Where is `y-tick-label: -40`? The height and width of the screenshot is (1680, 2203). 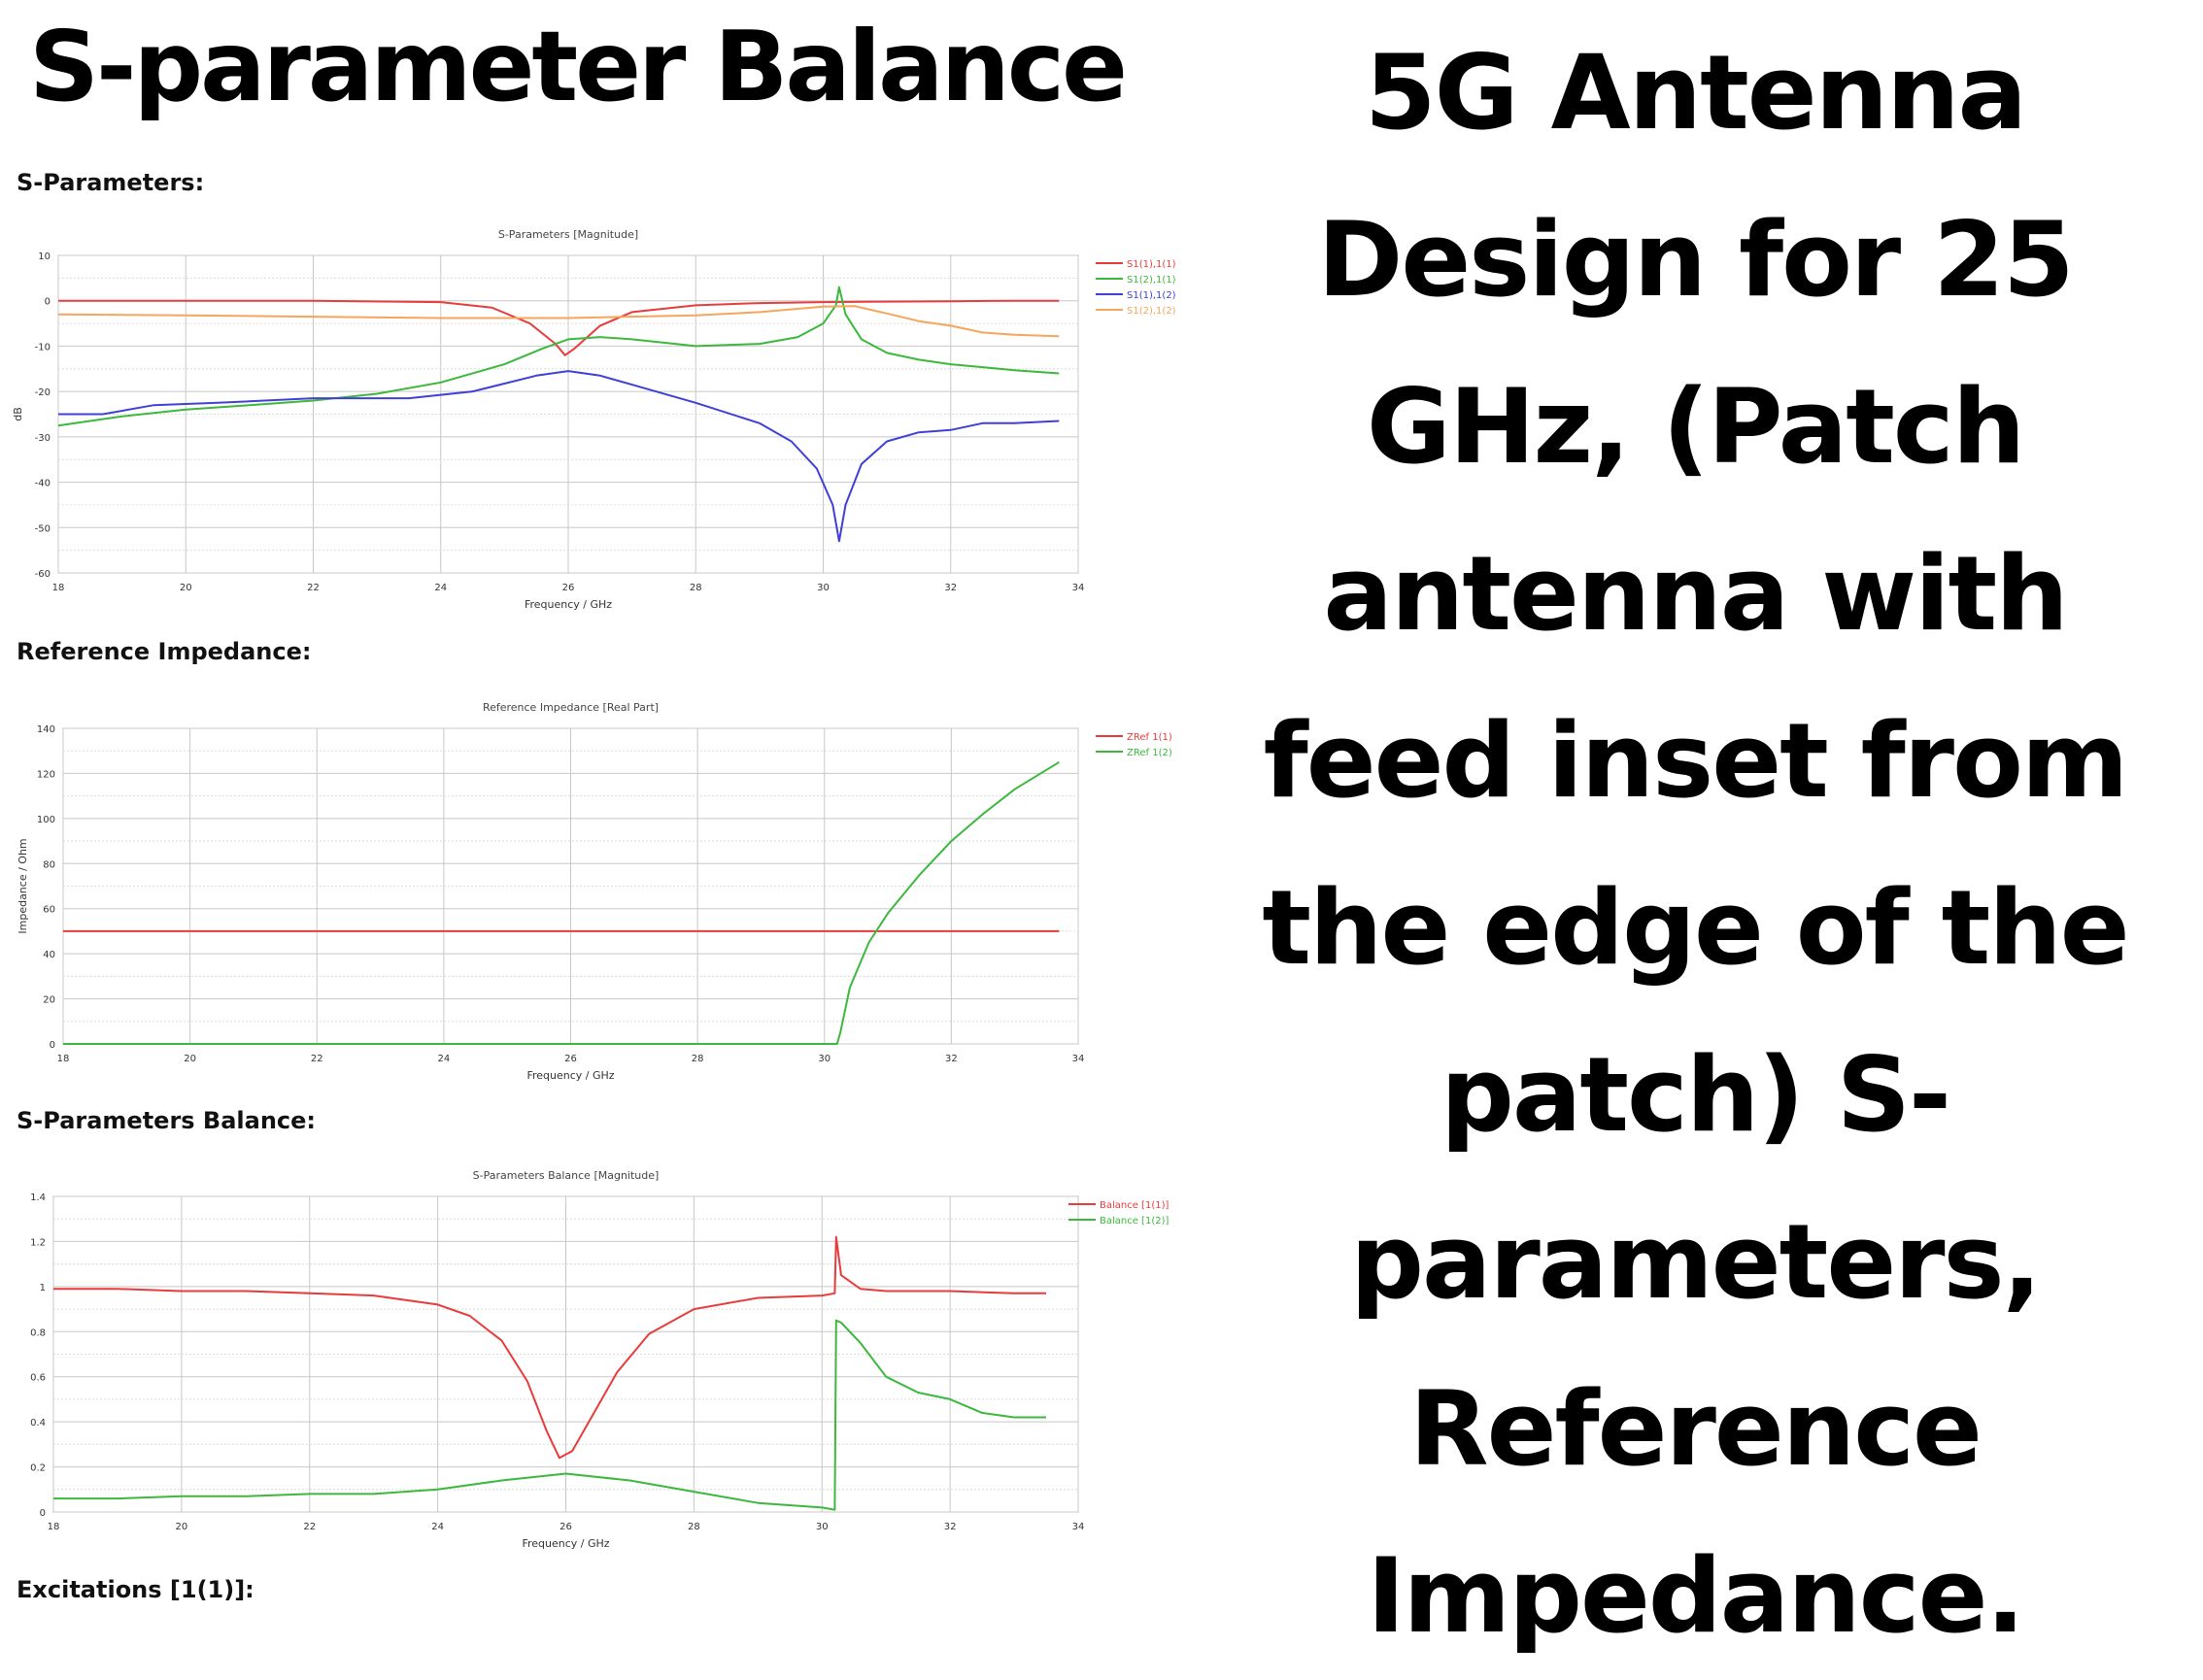
y-tick-label: -40 is located at coordinates (43, 484).